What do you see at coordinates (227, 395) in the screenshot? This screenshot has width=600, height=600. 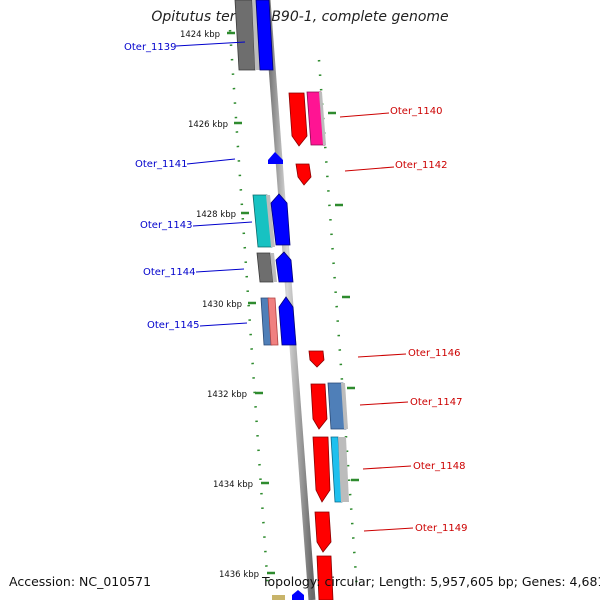 I see `scale-label: 1432 kbp` at bounding box center [227, 395].